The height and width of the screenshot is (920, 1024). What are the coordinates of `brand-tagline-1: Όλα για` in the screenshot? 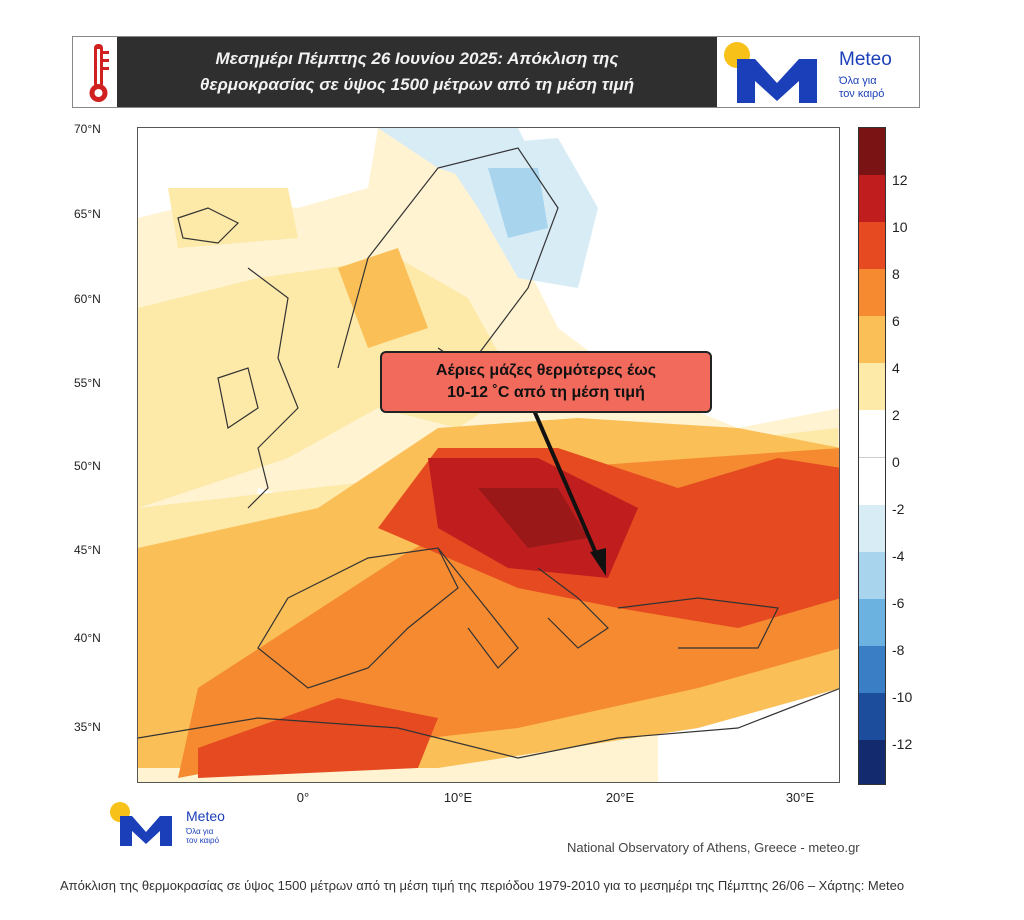 It's located at (858, 81).